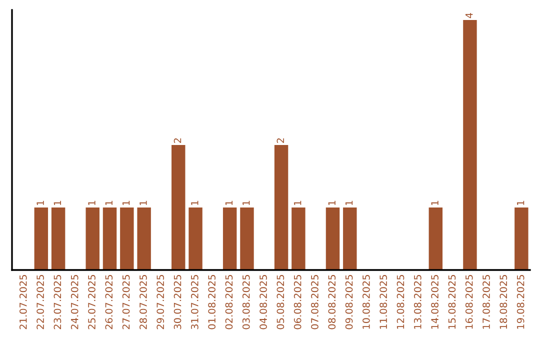  I want to click on x-tick-label: 23.07.2025, so click(58, 302).